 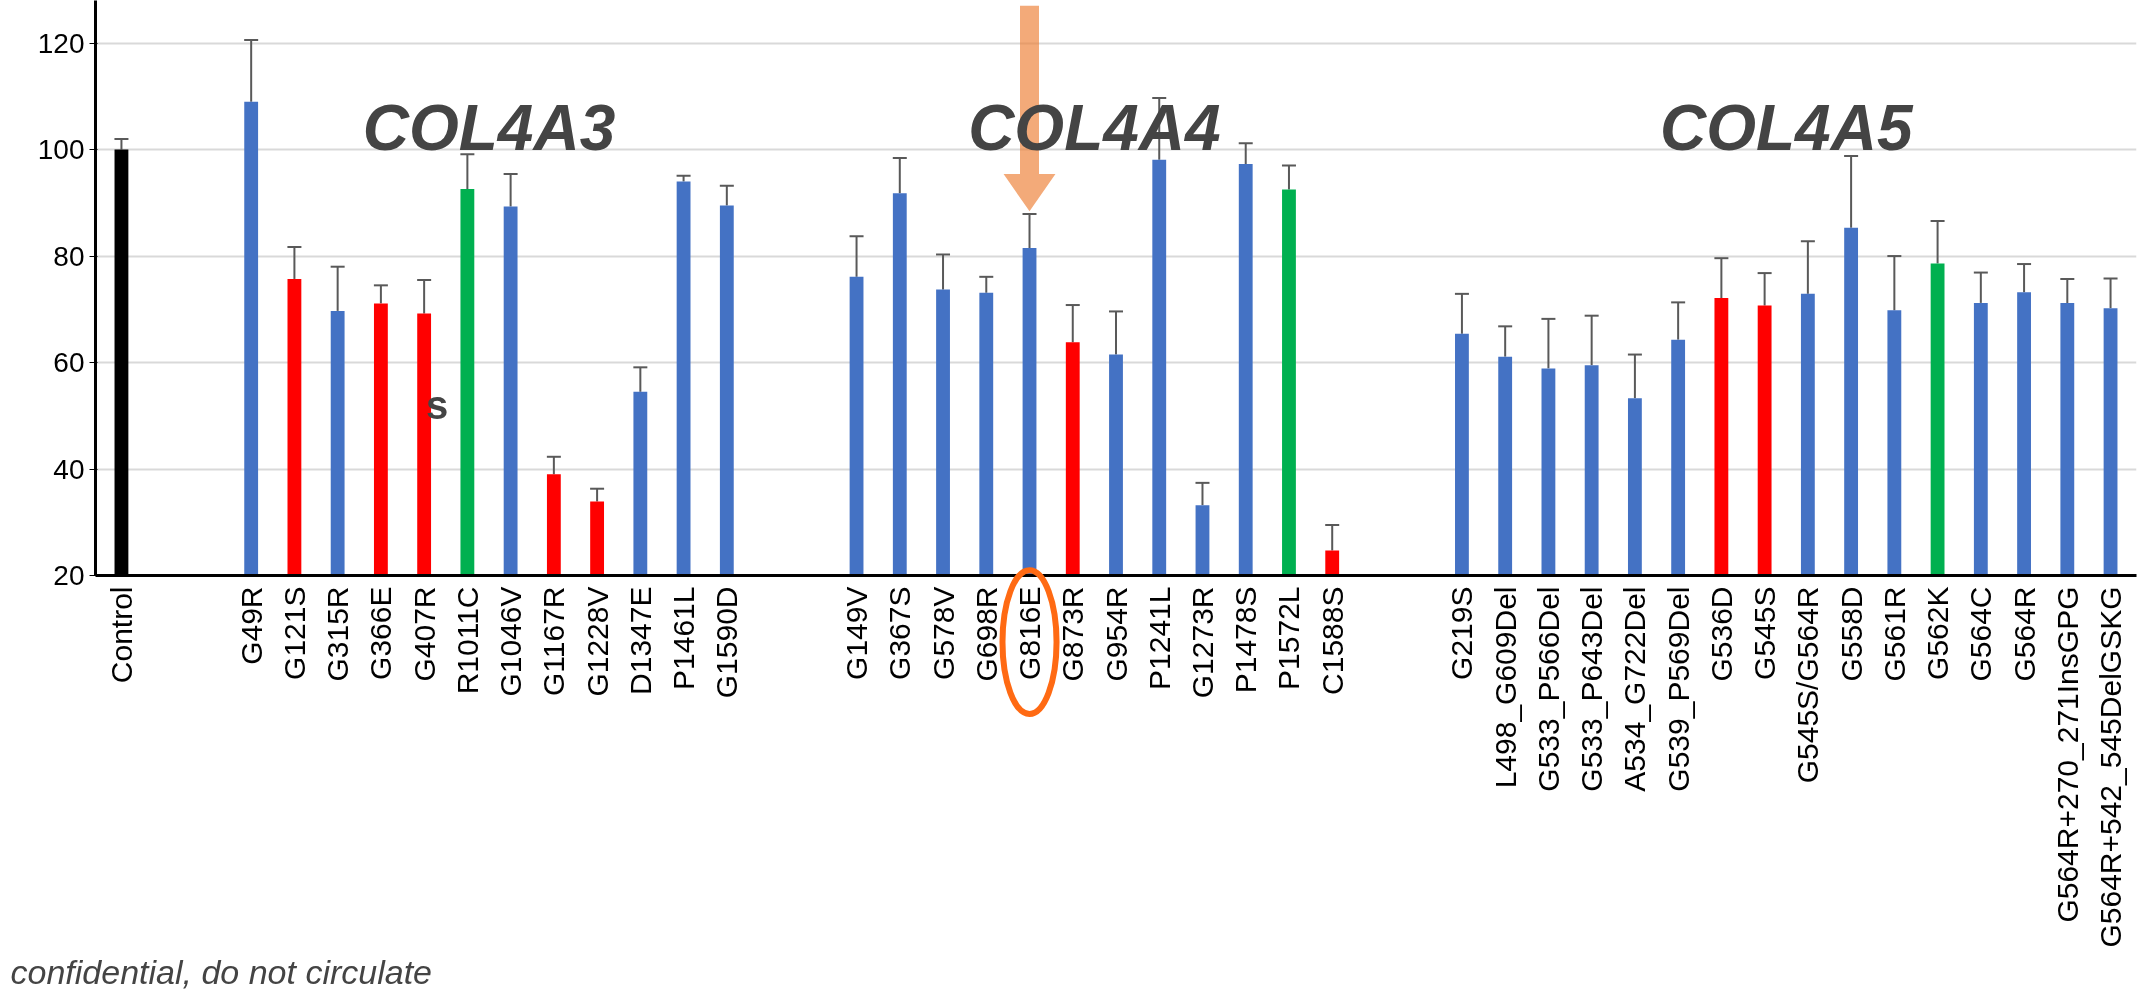 What do you see at coordinates (221, 971) in the screenshot?
I see `text: confidential, do not circulate` at bounding box center [221, 971].